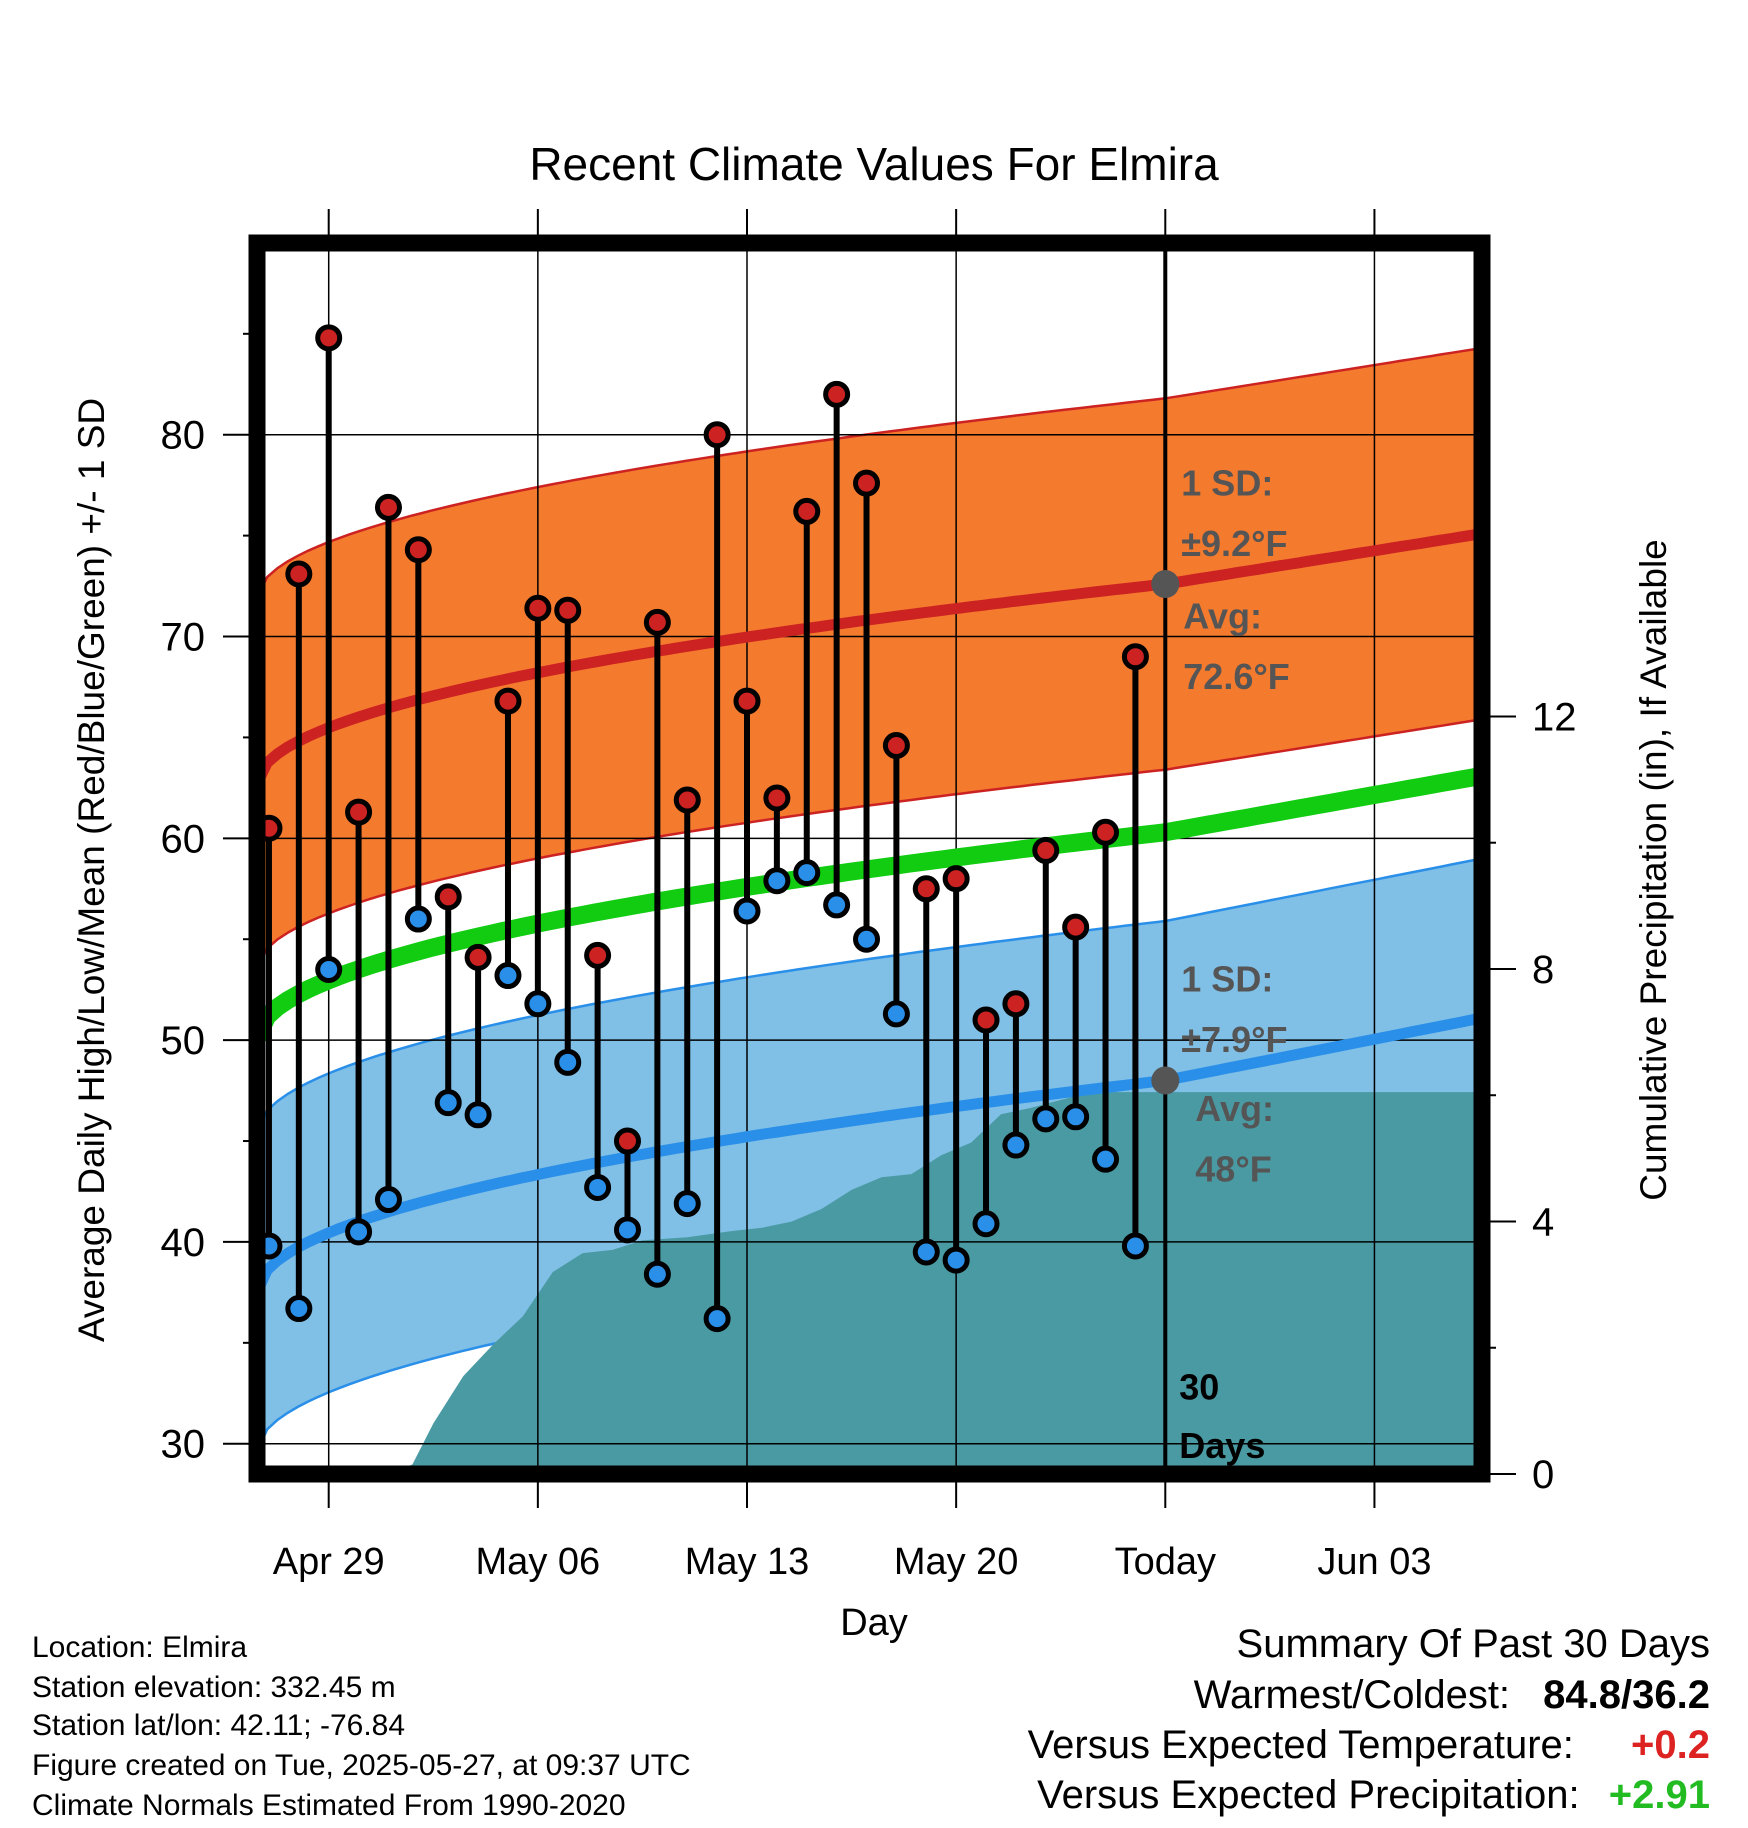 The image size is (1748, 1828). I want to click on today-avg-low-marker, so click(1165, 1080).